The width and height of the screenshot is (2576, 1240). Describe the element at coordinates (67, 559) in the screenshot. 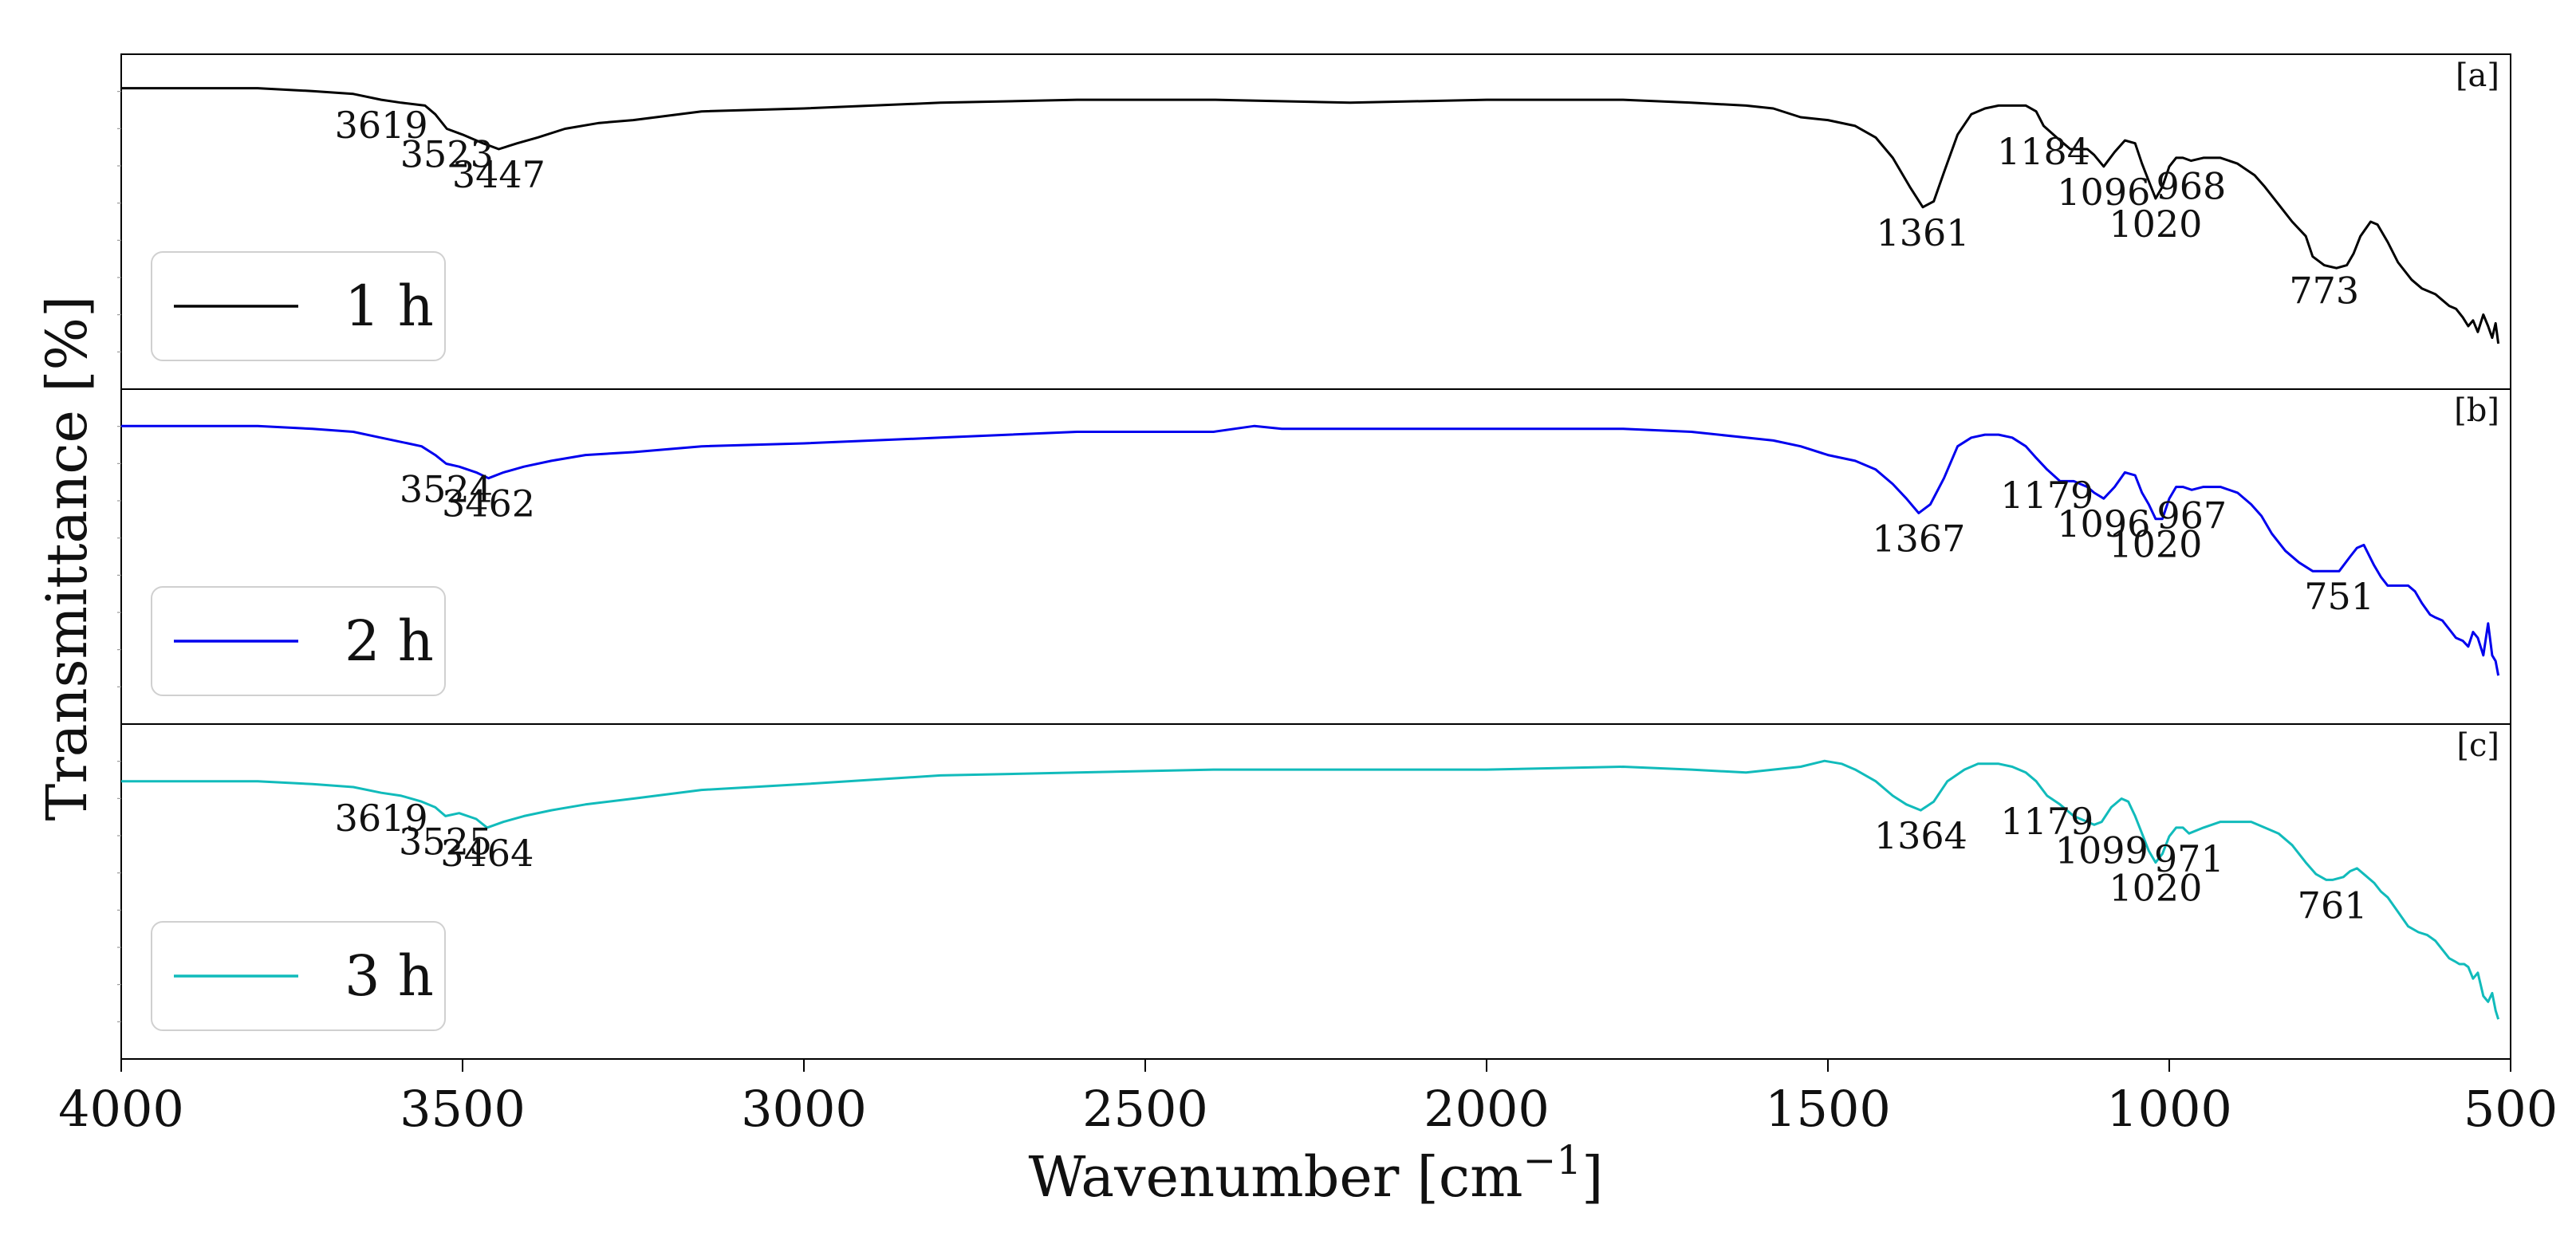

I see `y-axis-title: Transmittance [%]` at that location.